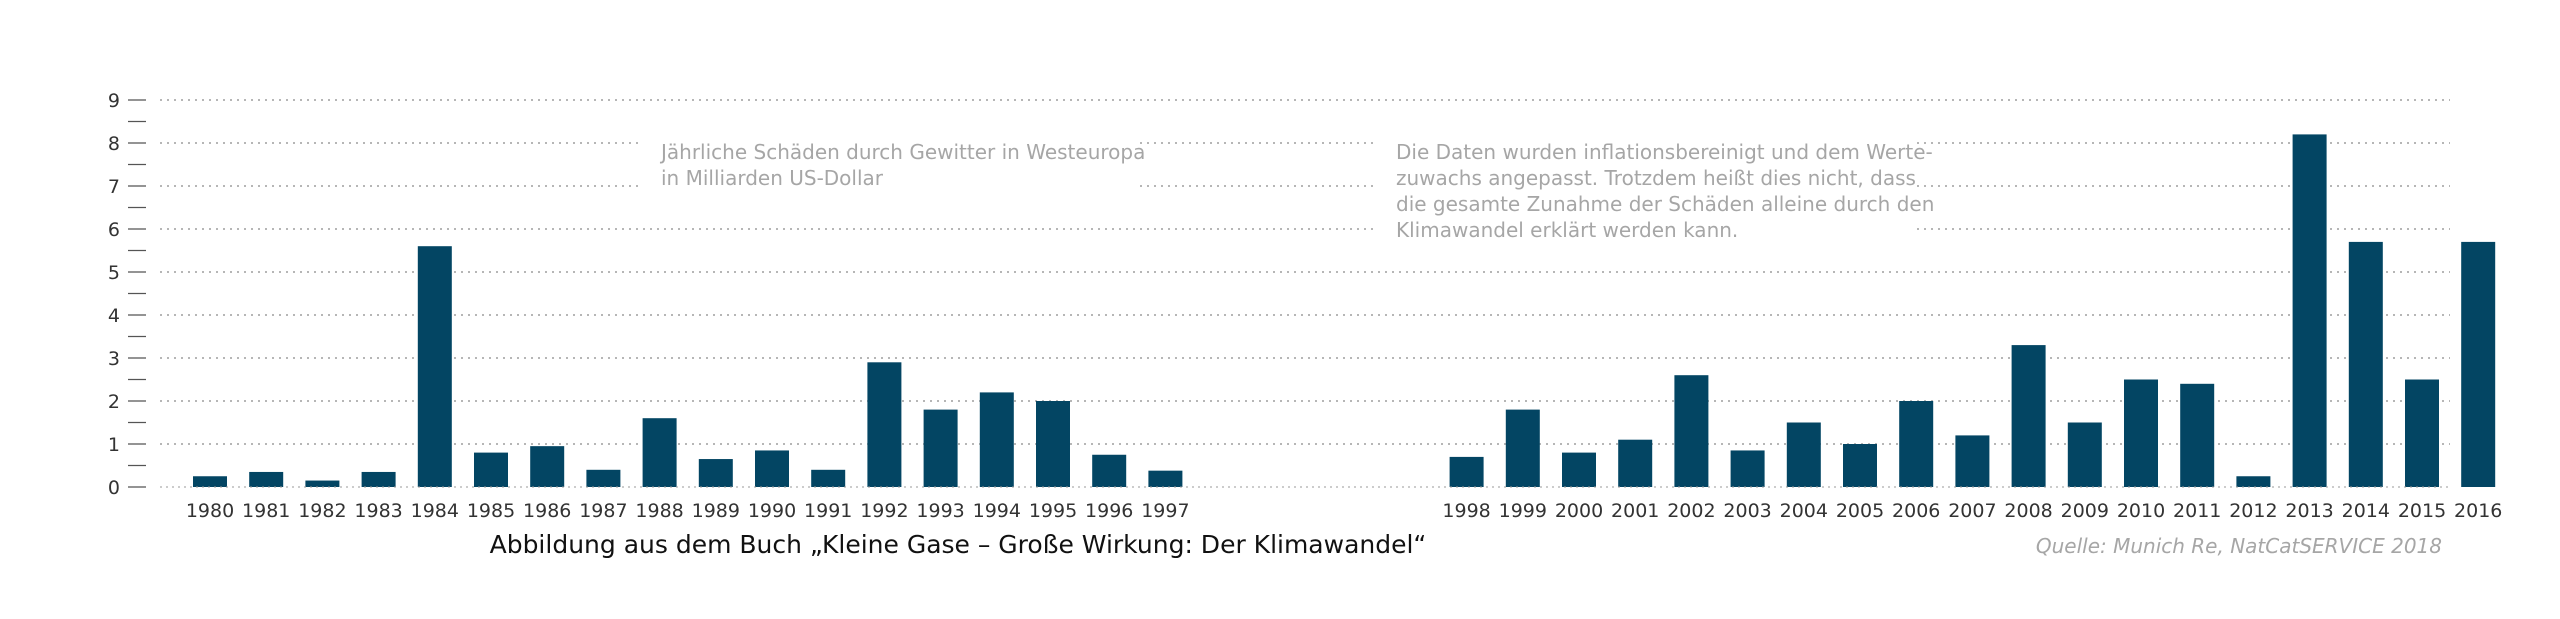  What do you see at coordinates (603, 478) in the screenshot?
I see `bar-1987` at bounding box center [603, 478].